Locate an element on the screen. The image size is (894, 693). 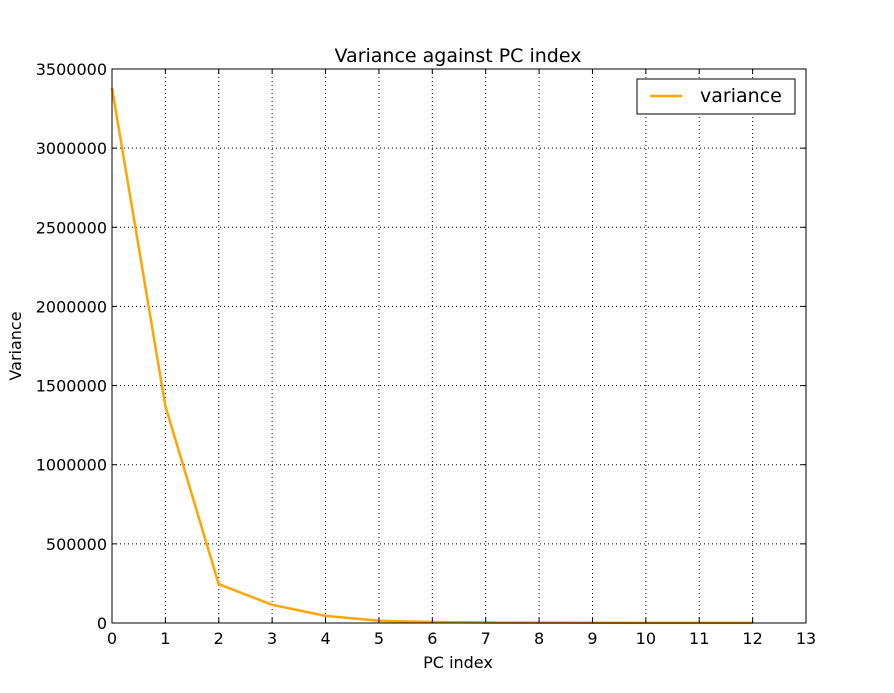
x-tick-label: 12 is located at coordinates (752, 638).